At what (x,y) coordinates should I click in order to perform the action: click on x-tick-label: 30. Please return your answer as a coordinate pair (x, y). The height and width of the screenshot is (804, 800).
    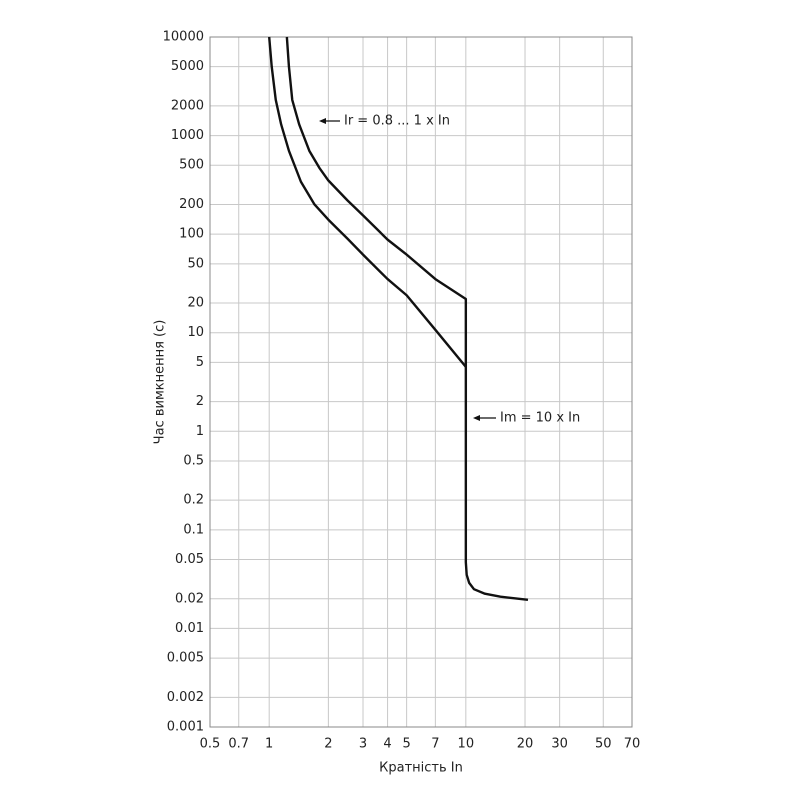
    Looking at the image, I should click on (559, 744).